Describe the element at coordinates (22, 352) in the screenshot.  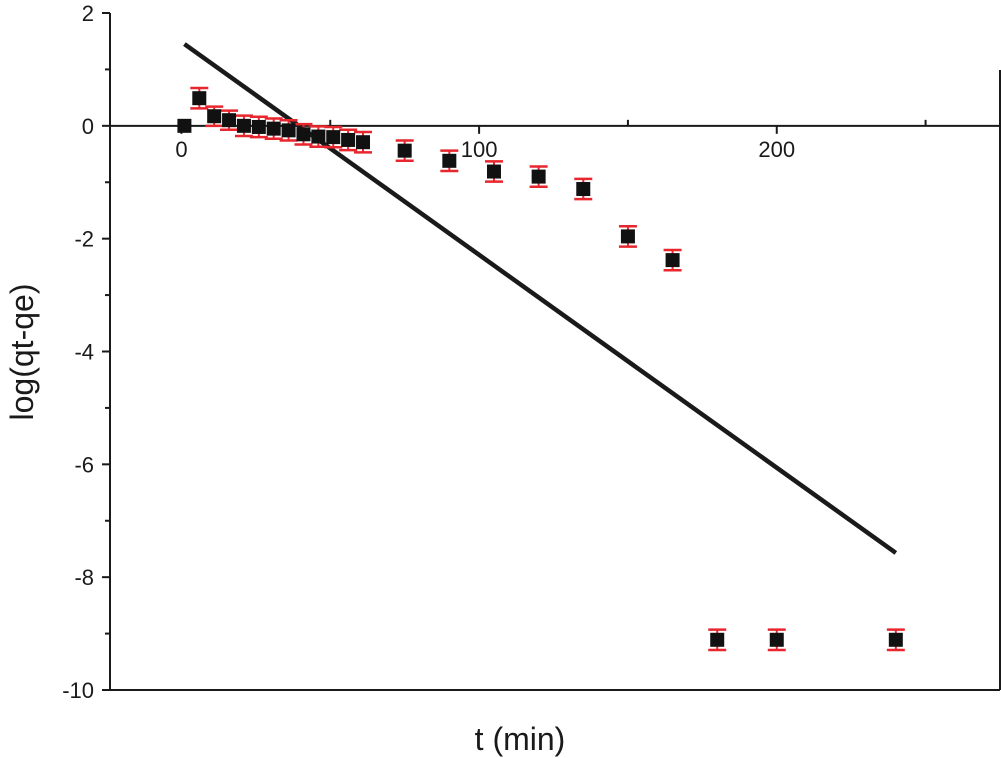
I see `y-axis-title: log(qt-qe)` at that location.